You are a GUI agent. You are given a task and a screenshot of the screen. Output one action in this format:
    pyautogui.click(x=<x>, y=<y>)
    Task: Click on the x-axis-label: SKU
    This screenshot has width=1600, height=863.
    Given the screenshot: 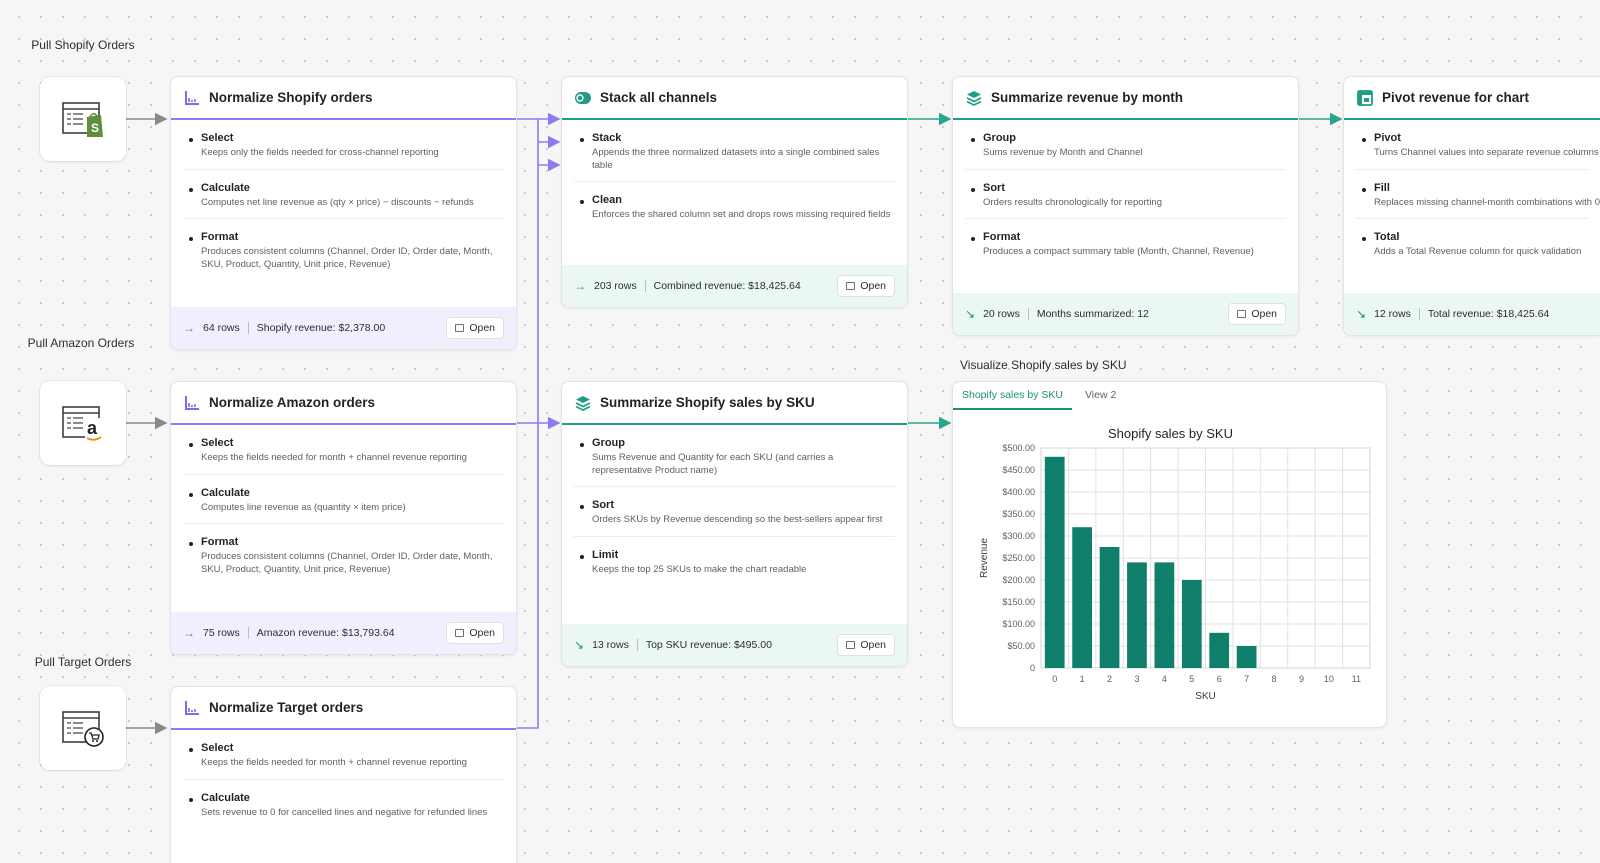 What is the action you would take?
    pyautogui.click(x=1205, y=696)
    